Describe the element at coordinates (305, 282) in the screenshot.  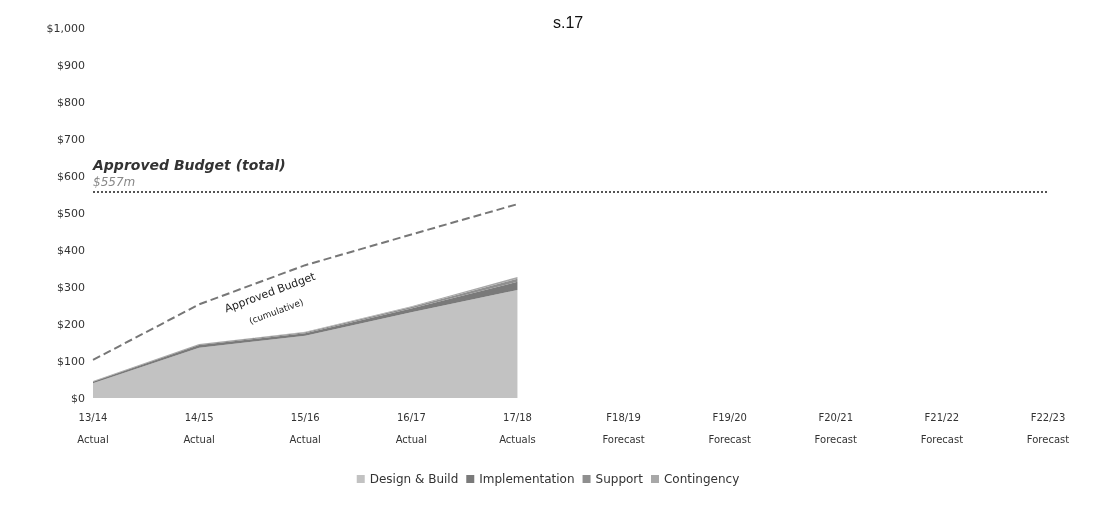
I see `line-series` at that location.